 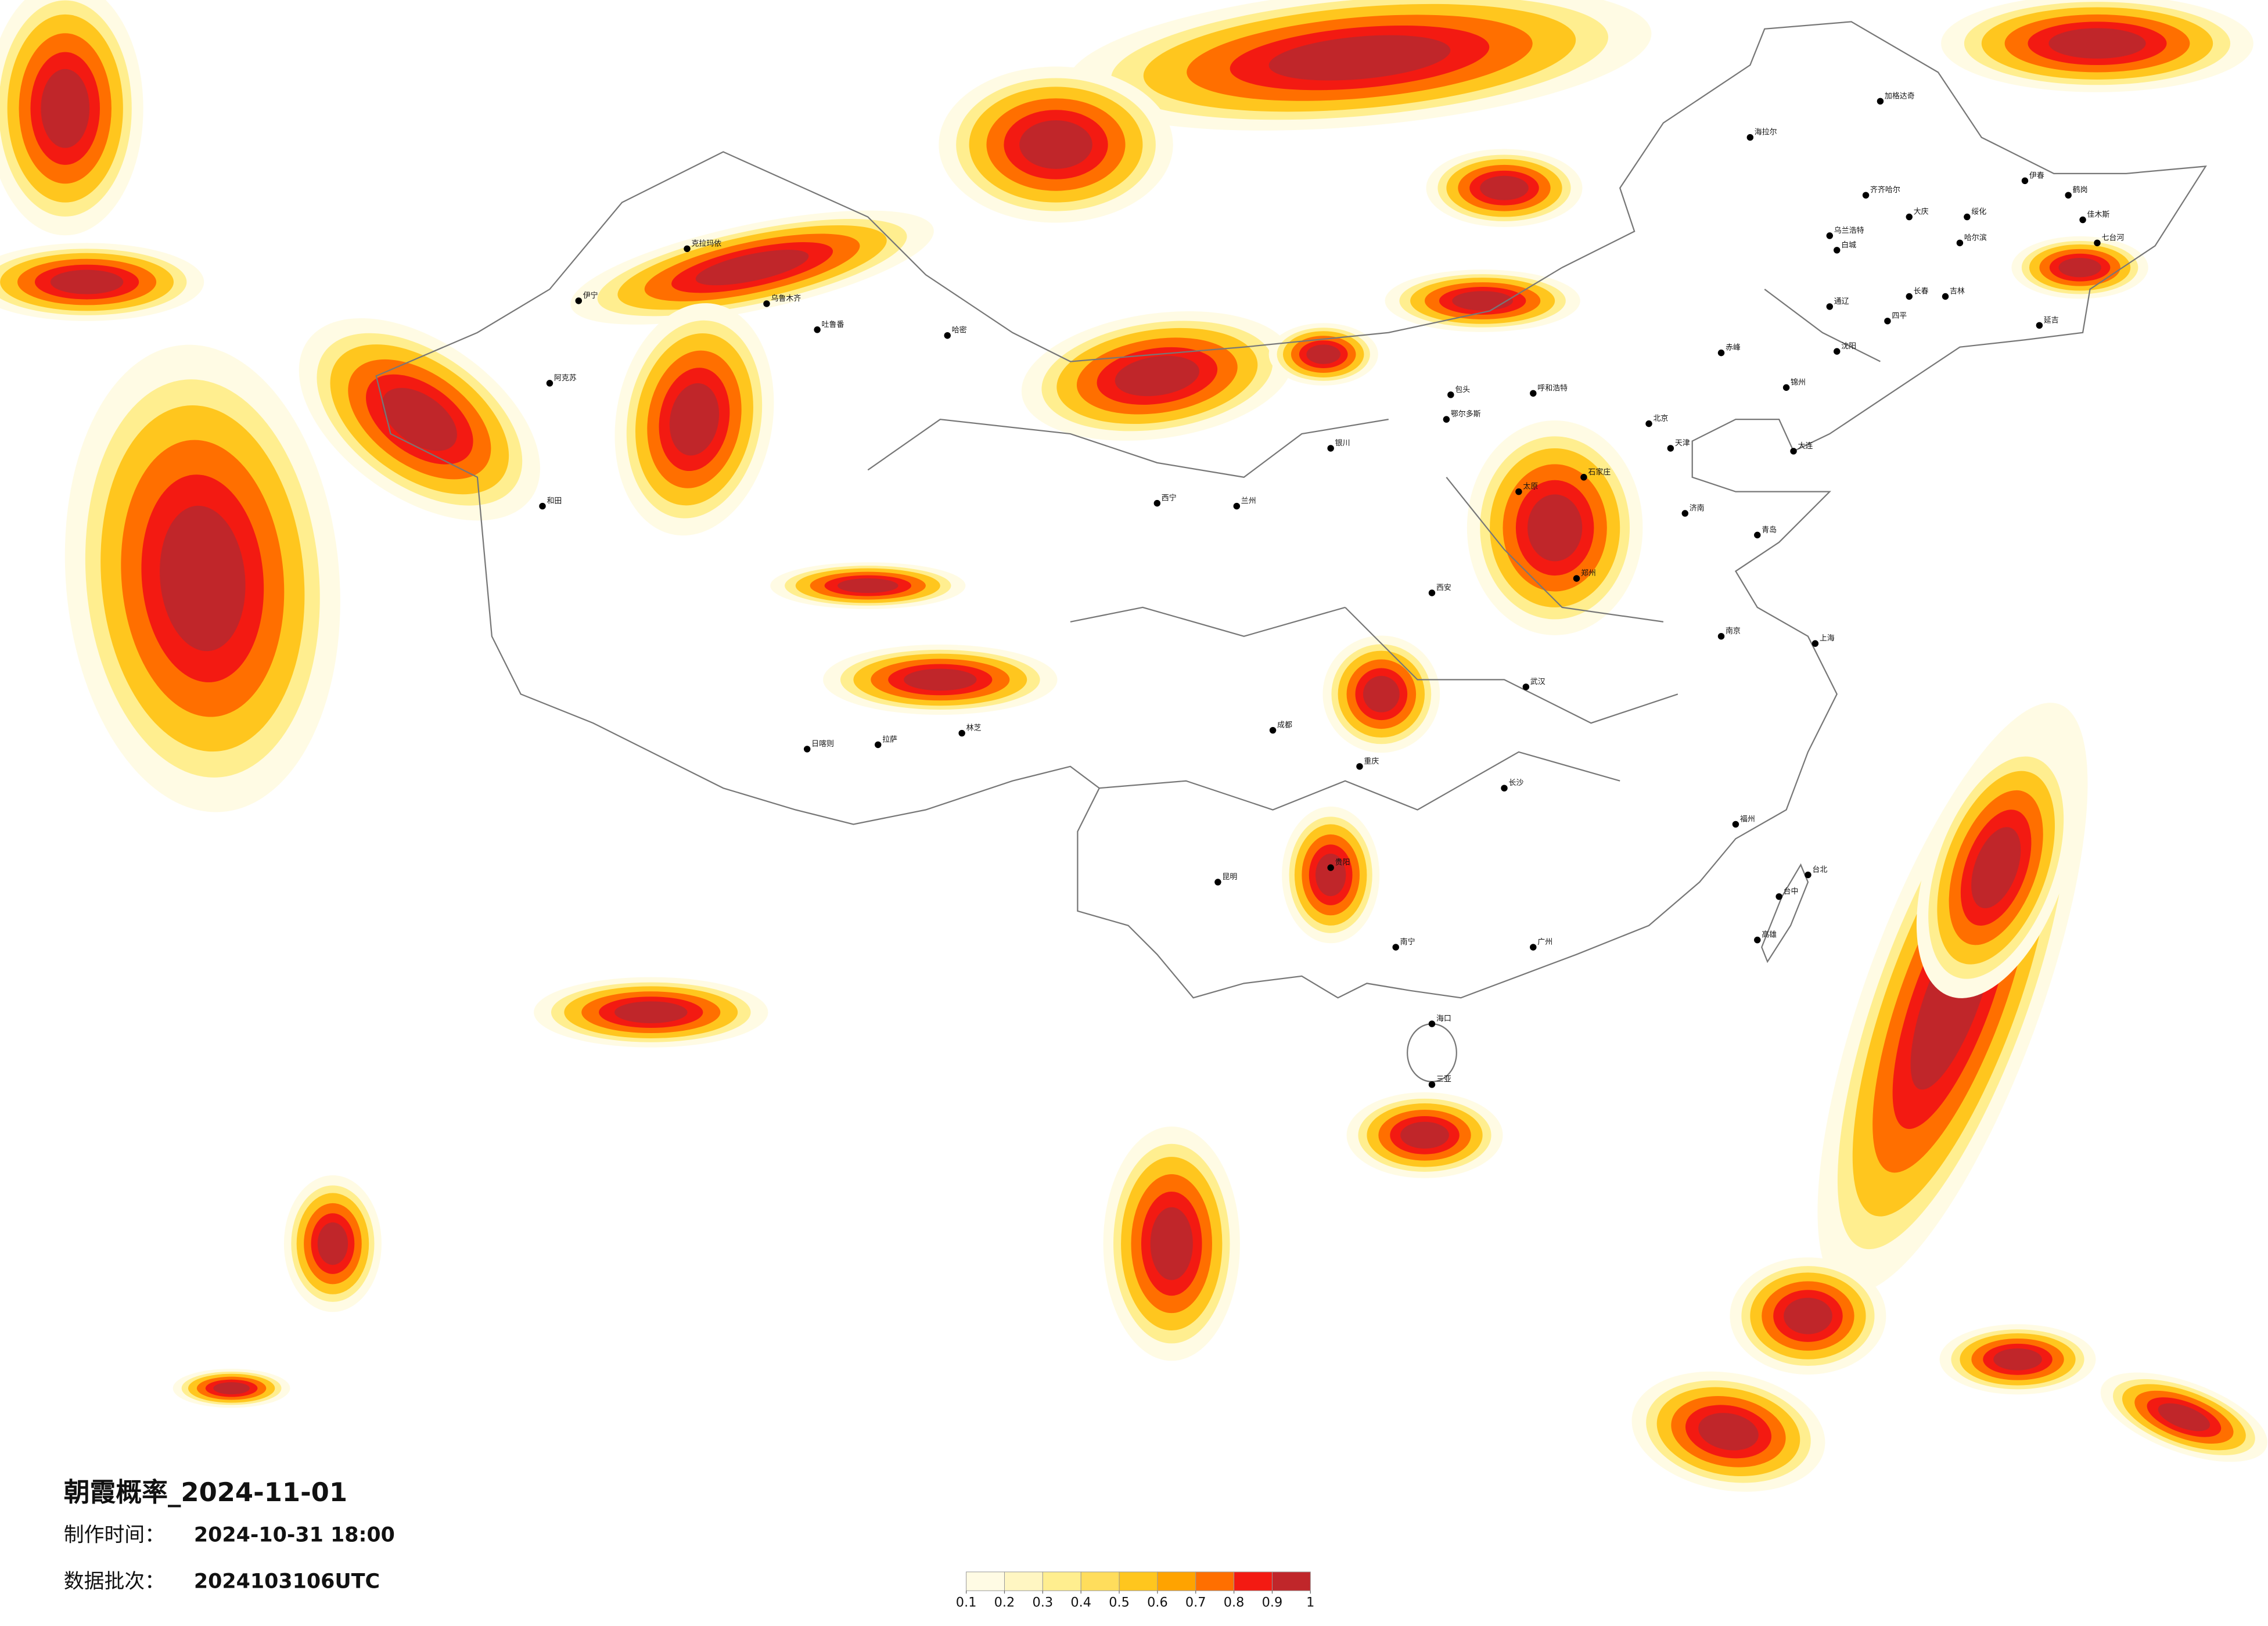 What do you see at coordinates (1885, 190) in the screenshot?
I see `city-label: 齐齐哈尔` at bounding box center [1885, 190].